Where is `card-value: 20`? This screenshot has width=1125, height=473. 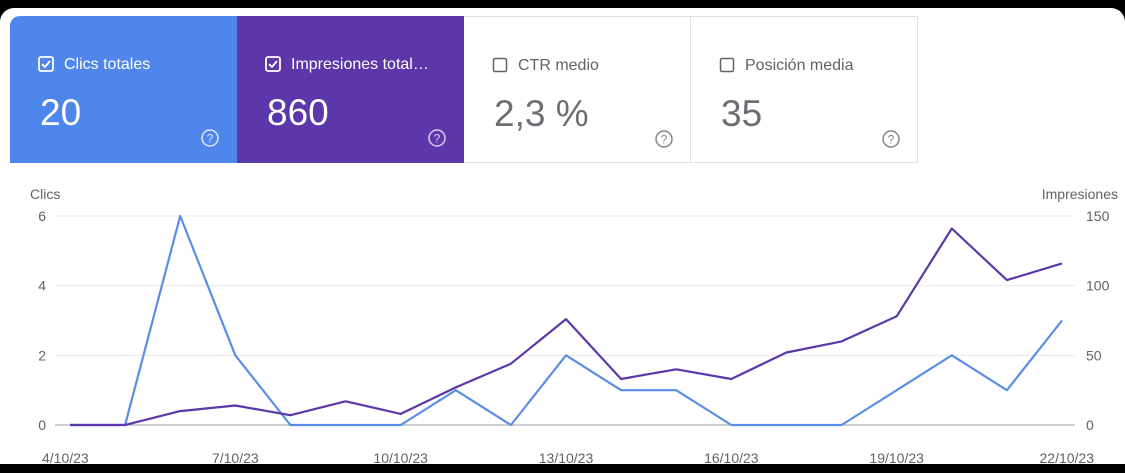 card-value: 20 is located at coordinates (61, 112).